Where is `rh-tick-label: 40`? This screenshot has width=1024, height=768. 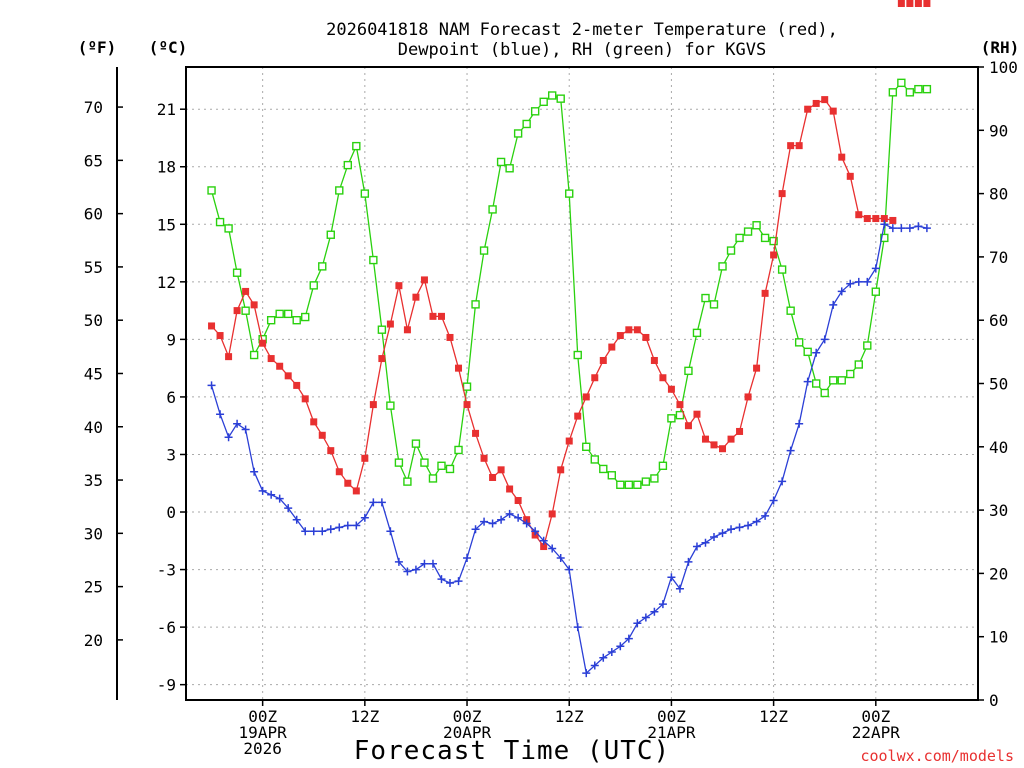 rh-tick-label: 40 is located at coordinates (998, 447).